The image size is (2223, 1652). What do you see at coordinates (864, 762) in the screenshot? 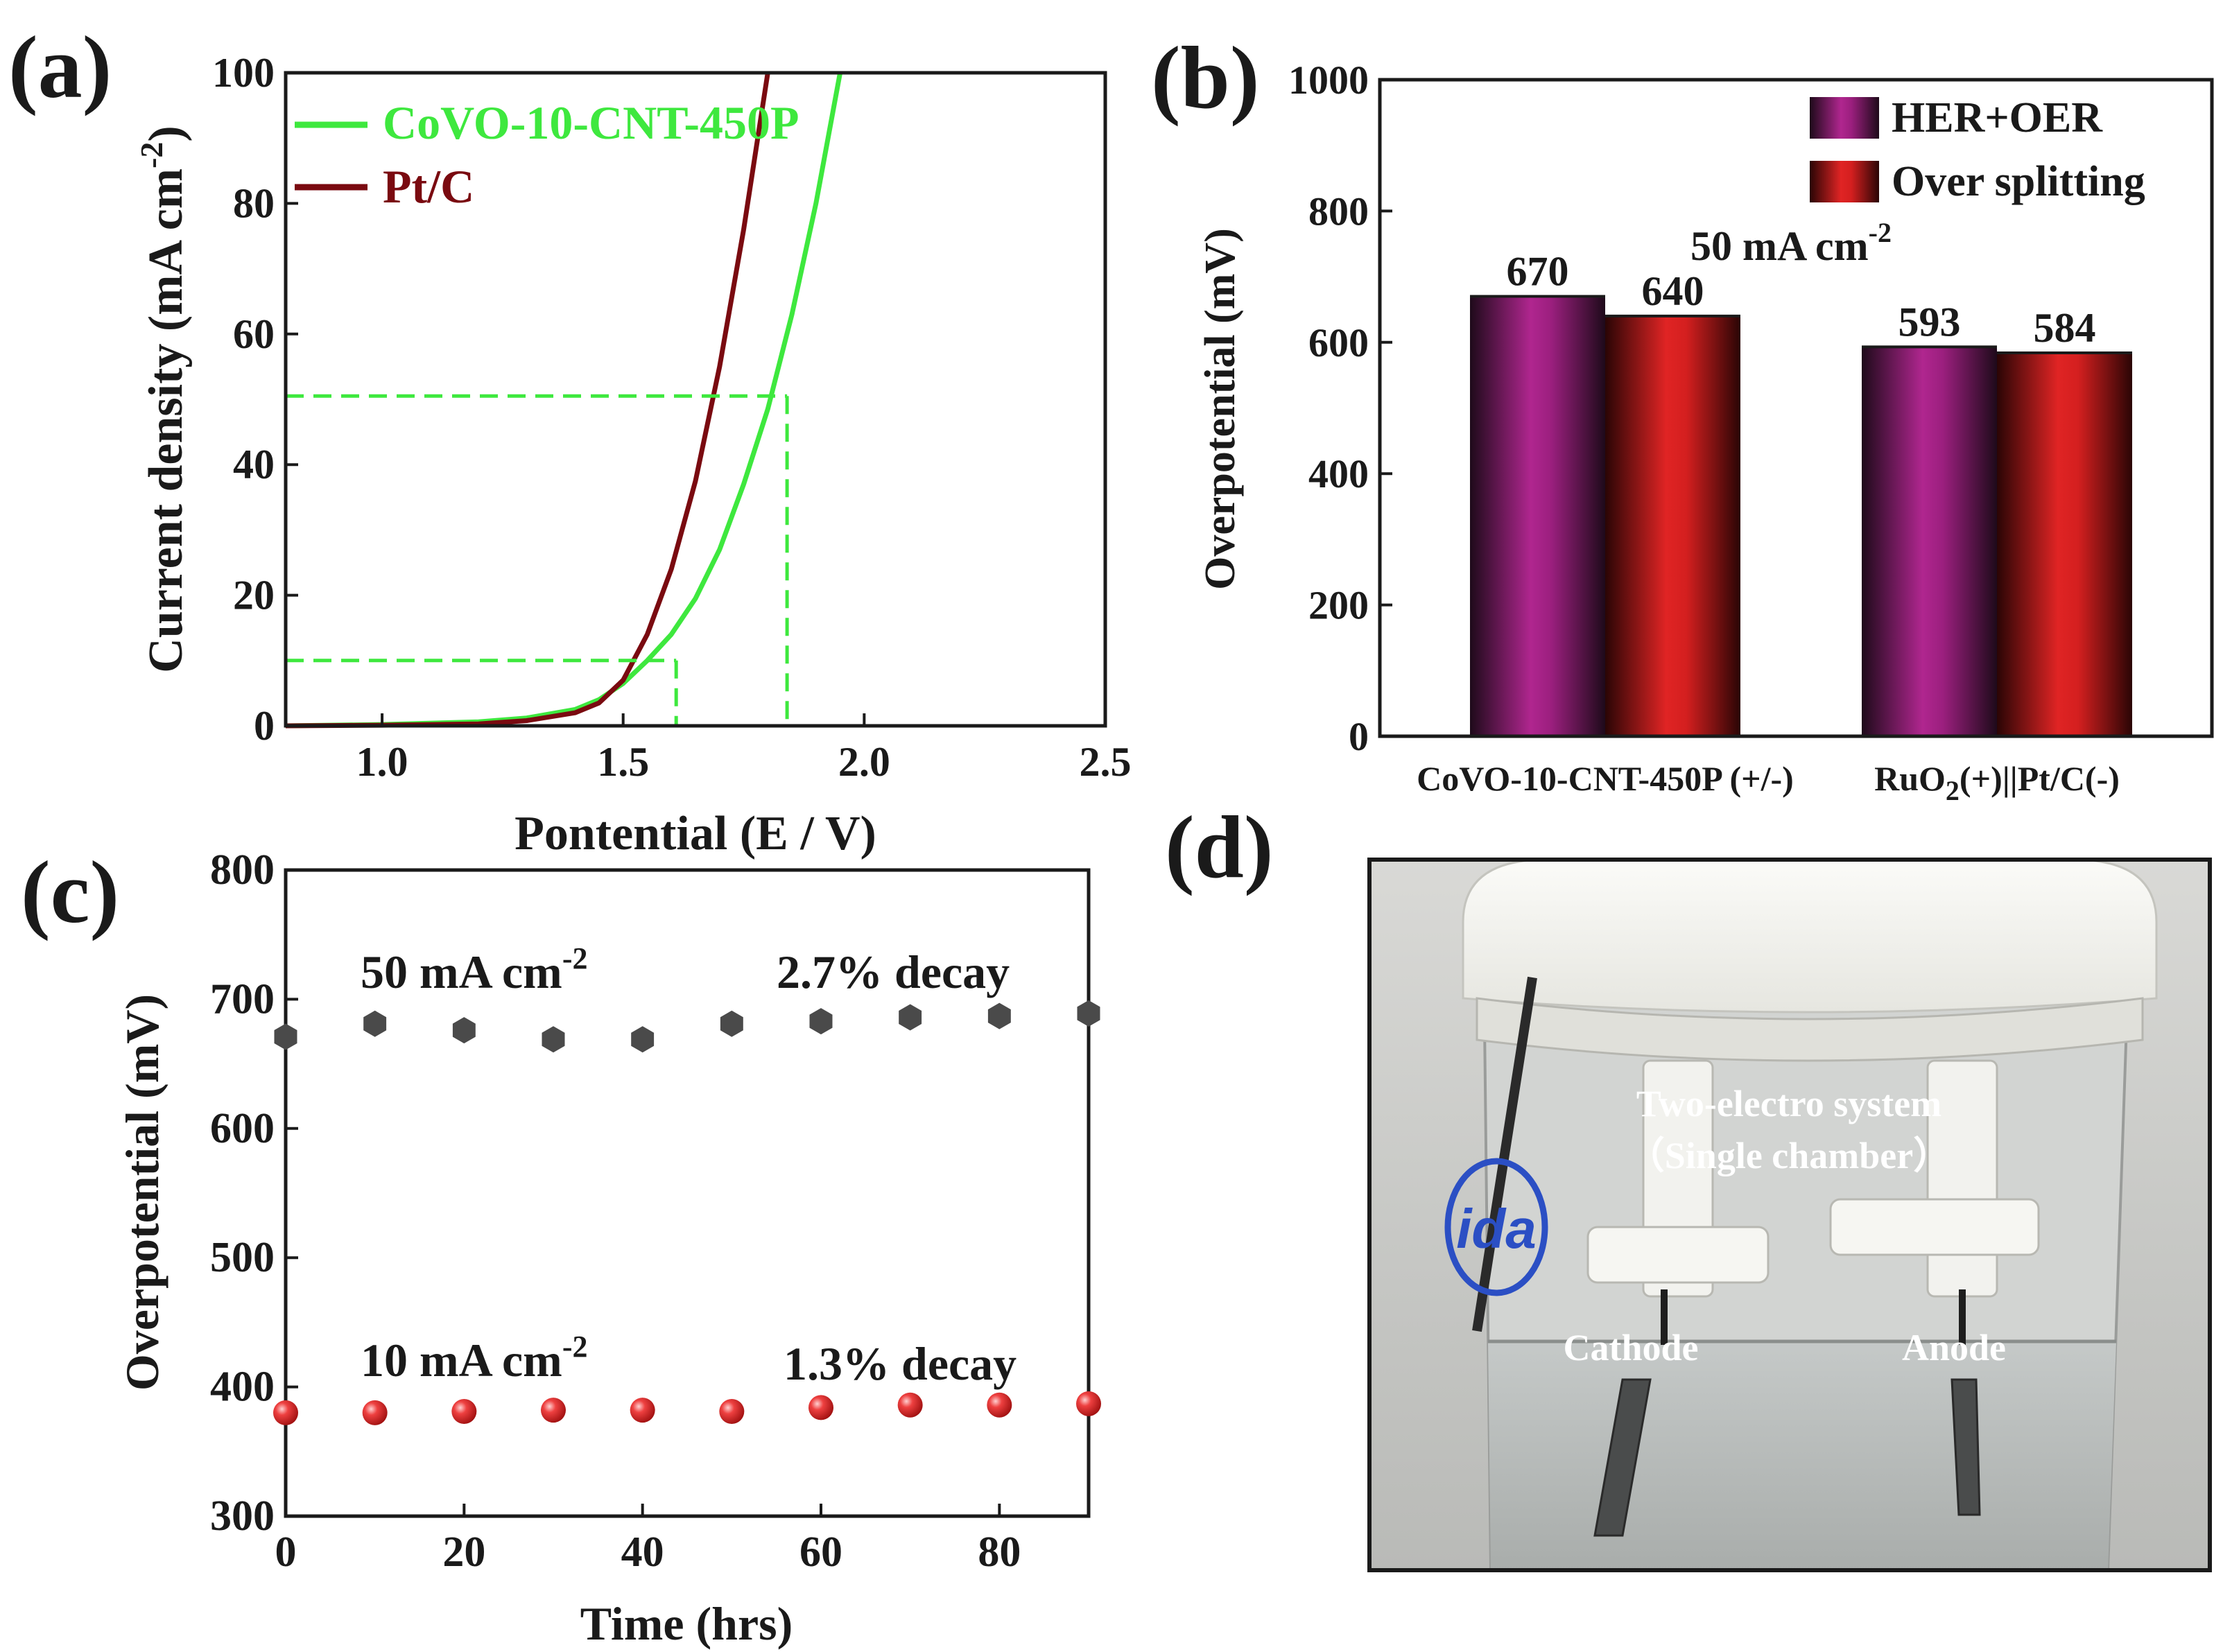
I see `panel-a-x-tick-label: 2.0` at bounding box center [864, 762].